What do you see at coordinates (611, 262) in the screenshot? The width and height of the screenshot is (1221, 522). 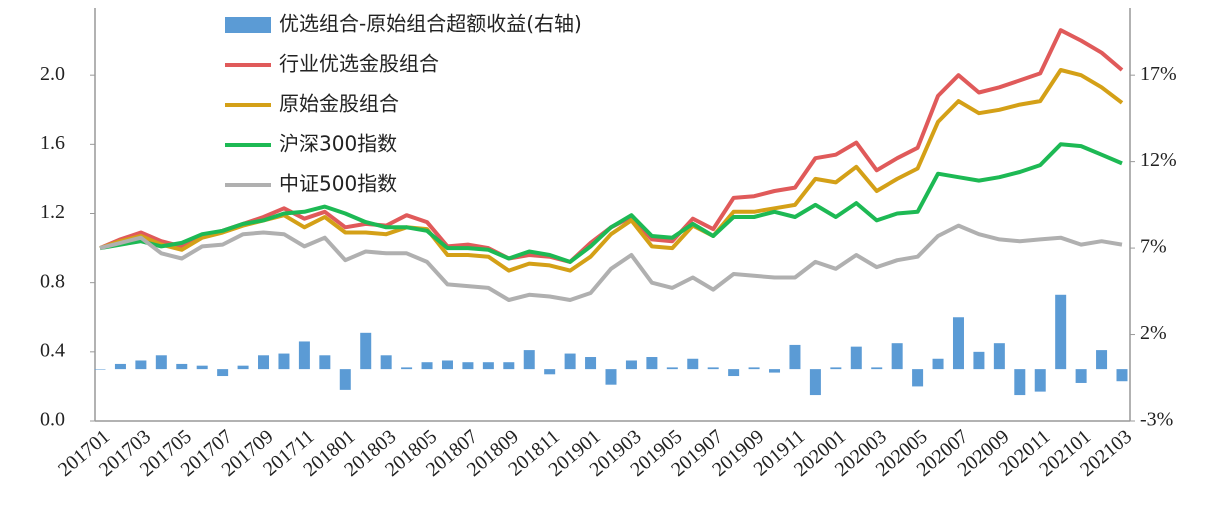 I see `line` at bounding box center [611, 262].